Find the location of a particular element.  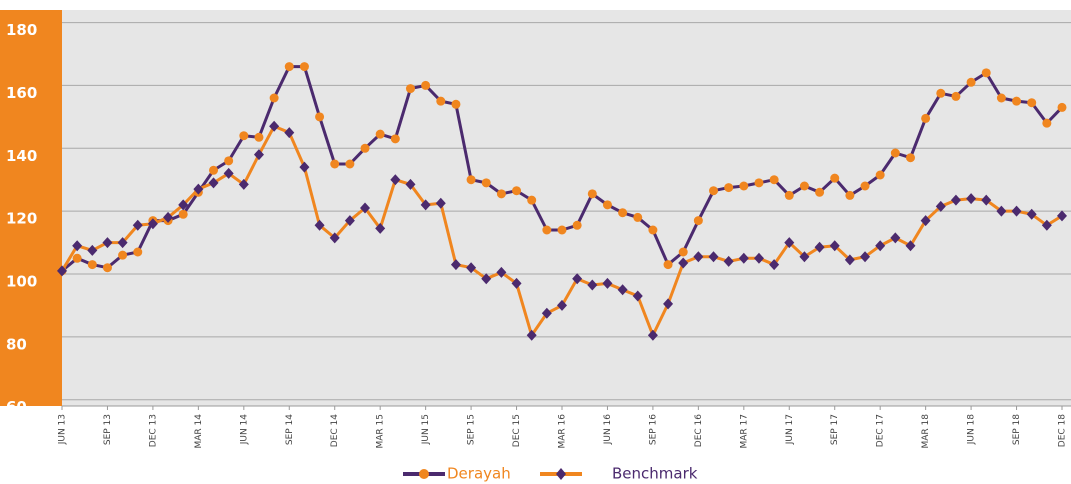

x-tick-label: SEP 15 is located at coordinates (472, 429).